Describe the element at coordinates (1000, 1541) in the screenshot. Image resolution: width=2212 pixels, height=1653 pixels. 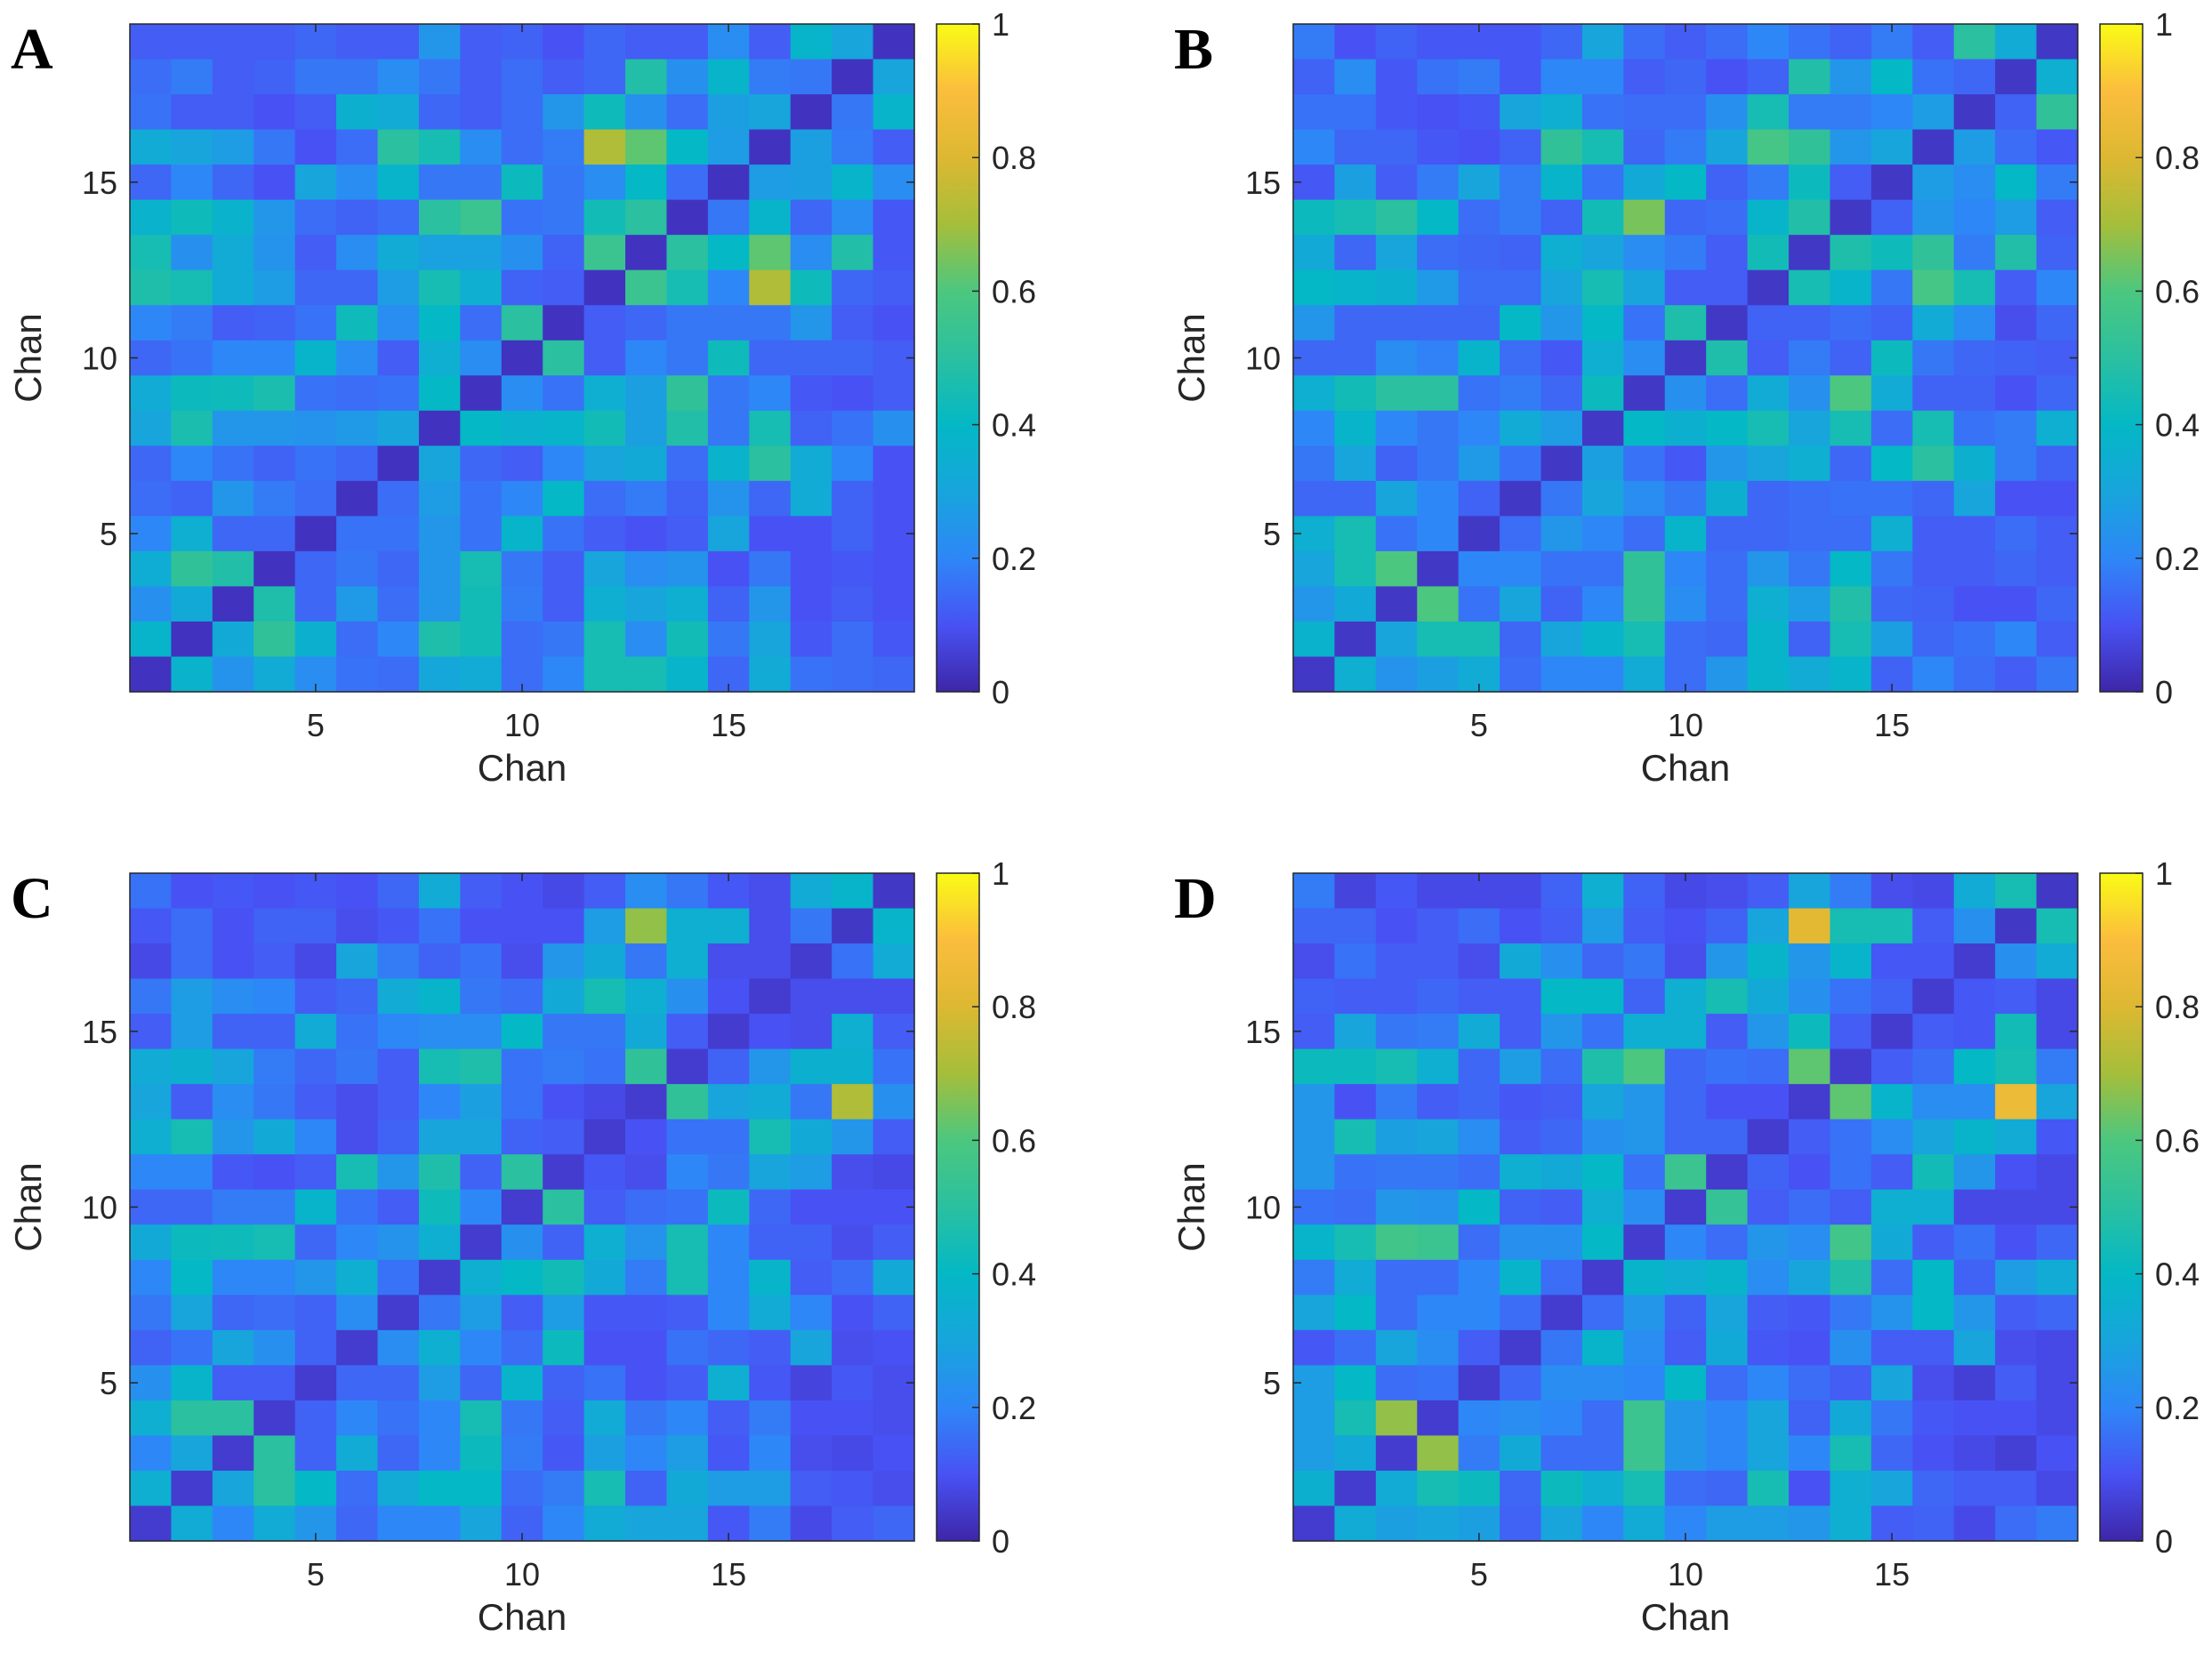
I see `colorbar-tick-label: 0` at that location.